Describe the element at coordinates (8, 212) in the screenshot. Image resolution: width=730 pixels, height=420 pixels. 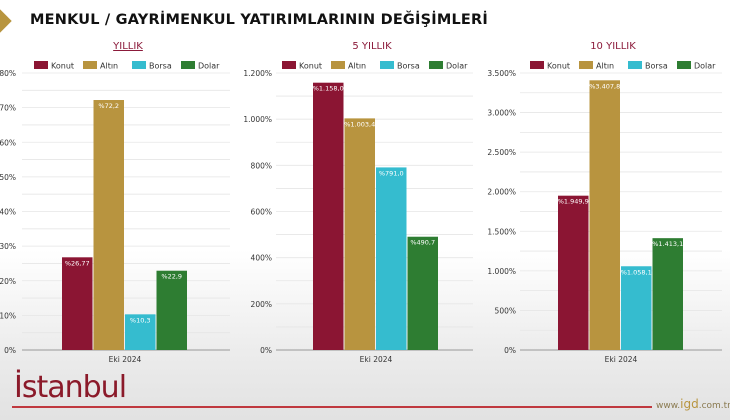
I see `y-tick-label: 40%` at that location.